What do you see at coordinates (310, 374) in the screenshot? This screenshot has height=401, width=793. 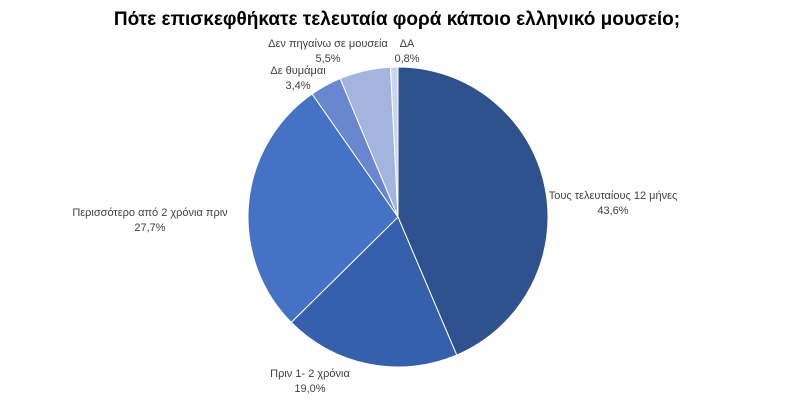 I see `slice-label: Πριν 1- 2 χρόνια` at bounding box center [310, 374].